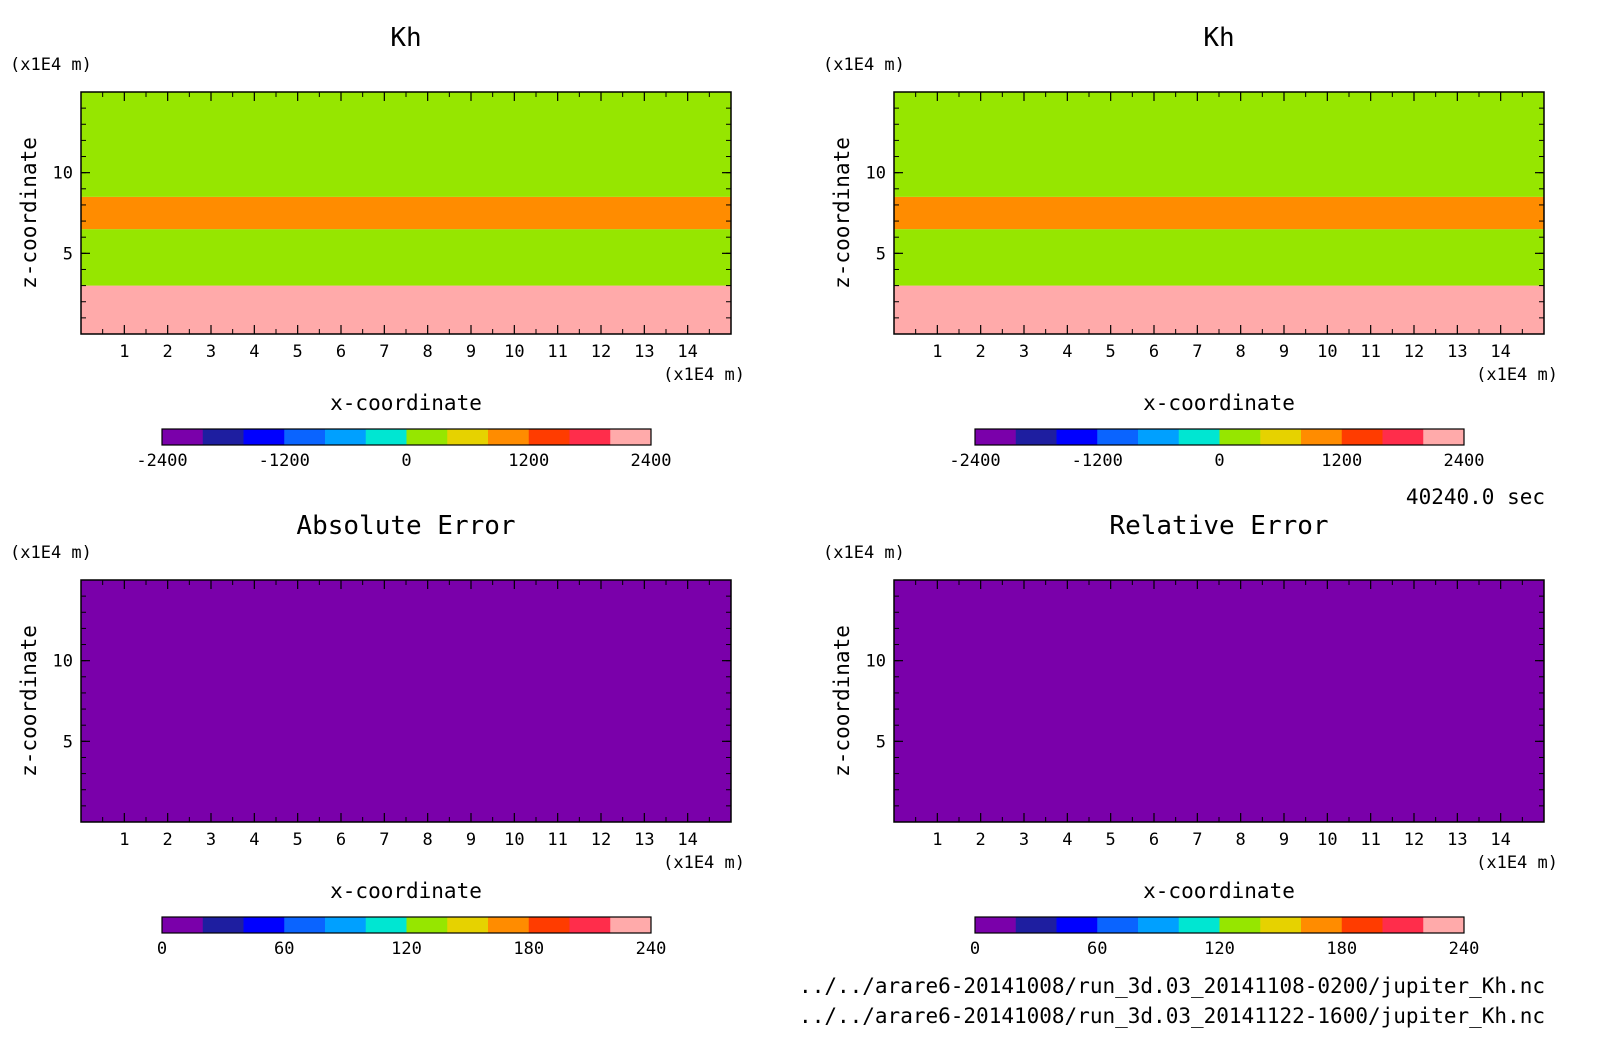 The width and height of the screenshot is (1604, 1059). I want to click on x-tick-label: 13, so click(1457, 352).